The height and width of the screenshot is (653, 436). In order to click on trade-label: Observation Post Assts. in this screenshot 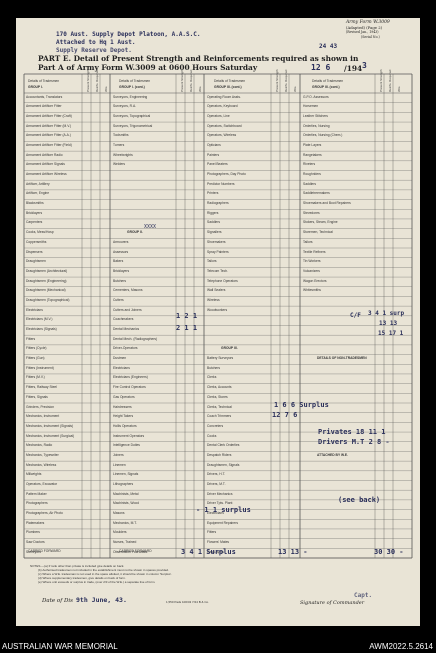, I will do `click(130, 551)`.